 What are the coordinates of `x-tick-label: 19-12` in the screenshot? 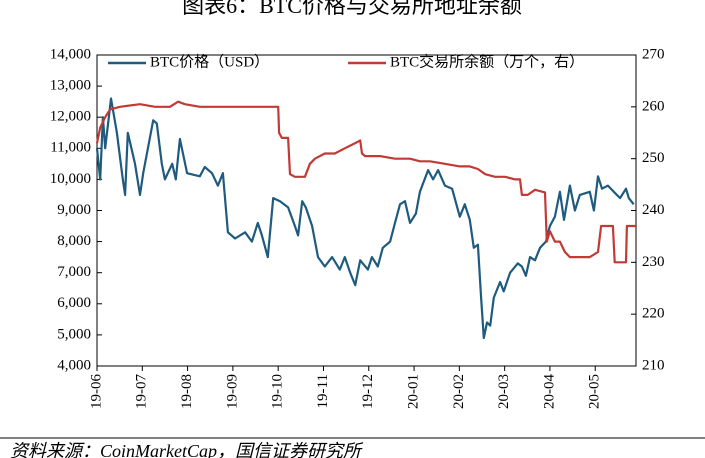 It's located at (368, 391).